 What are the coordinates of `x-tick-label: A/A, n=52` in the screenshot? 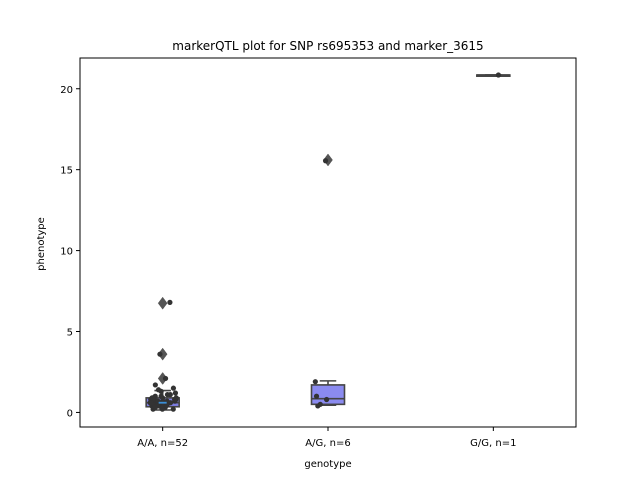 It's located at (162, 443).